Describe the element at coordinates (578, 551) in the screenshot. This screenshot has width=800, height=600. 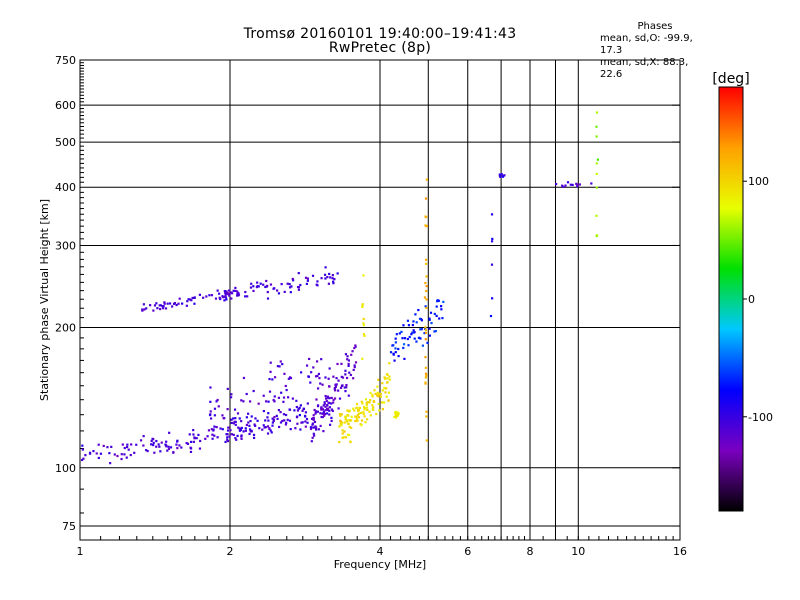
I see `x-tick-label: 10` at that location.